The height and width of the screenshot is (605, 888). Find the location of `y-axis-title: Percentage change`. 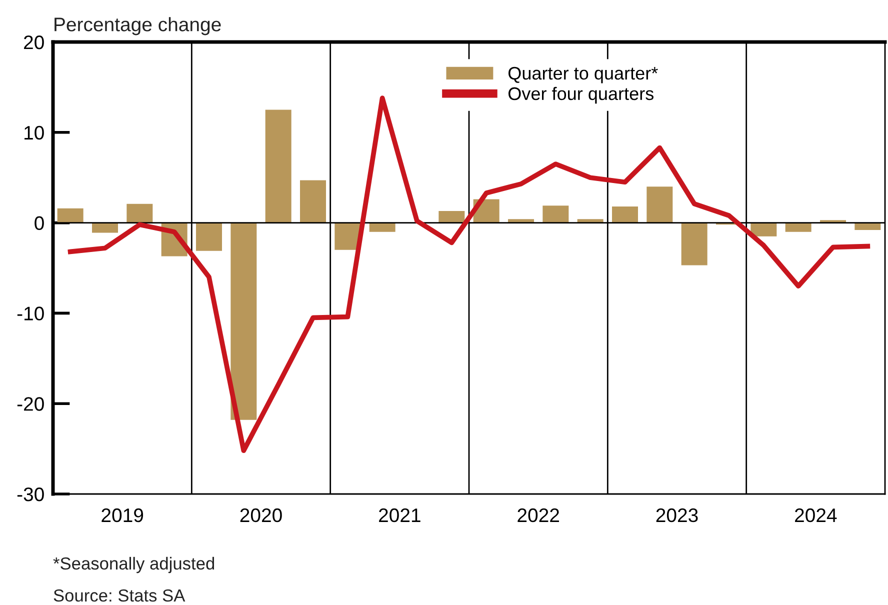

y-axis-title: Percentage change is located at coordinates (137, 26).